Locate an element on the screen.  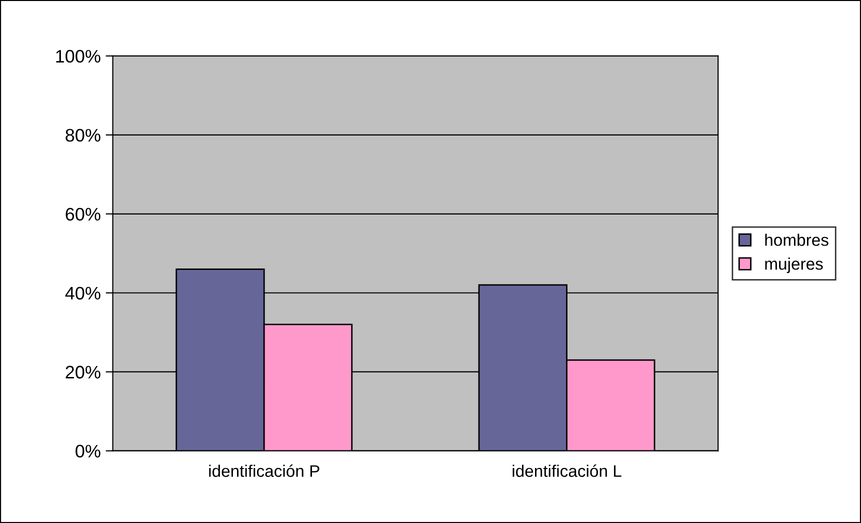
y-tick-label: 100% is located at coordinates (78, 56).